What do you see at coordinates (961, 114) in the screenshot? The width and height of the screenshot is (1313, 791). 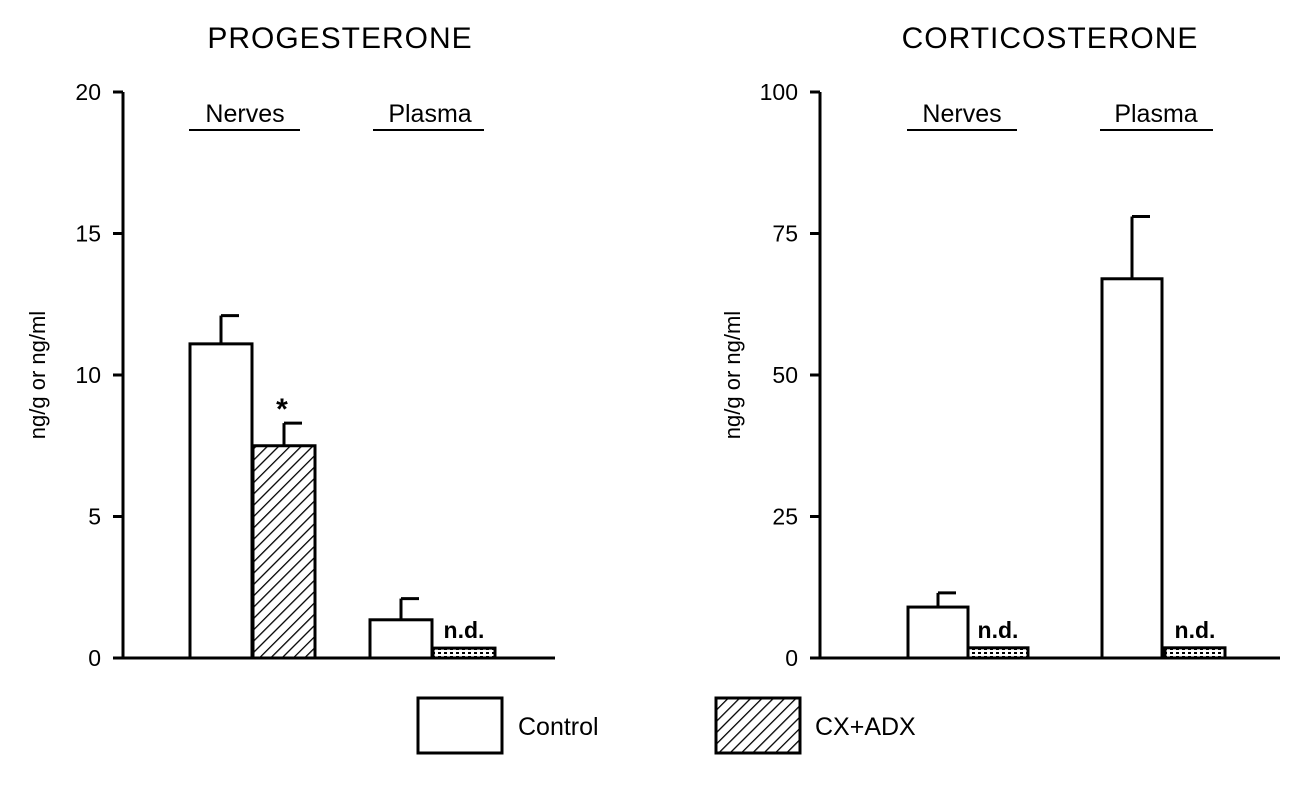 I see `corticosterone-category-label: Nerves` at bounding box center [961, 114].